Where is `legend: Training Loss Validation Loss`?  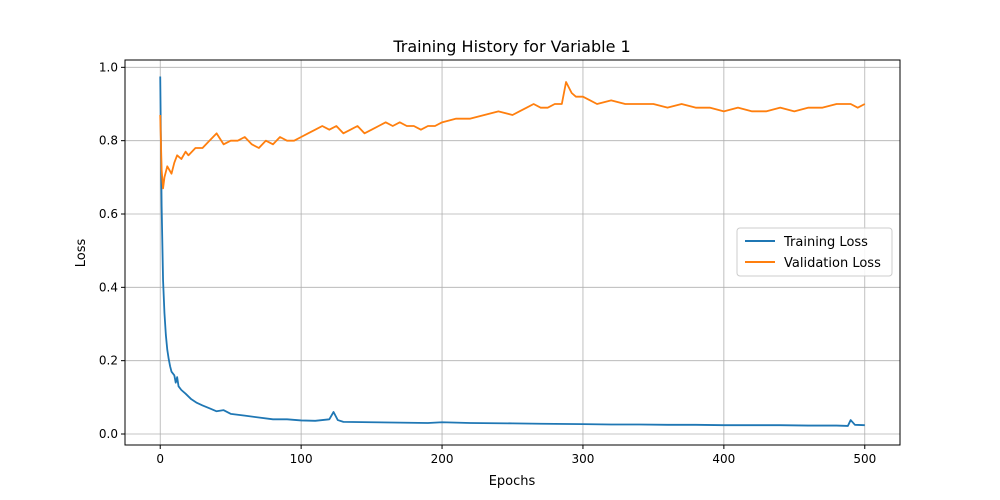 legend: Training Loss Validation Loss is located at coordinates (814, 252).